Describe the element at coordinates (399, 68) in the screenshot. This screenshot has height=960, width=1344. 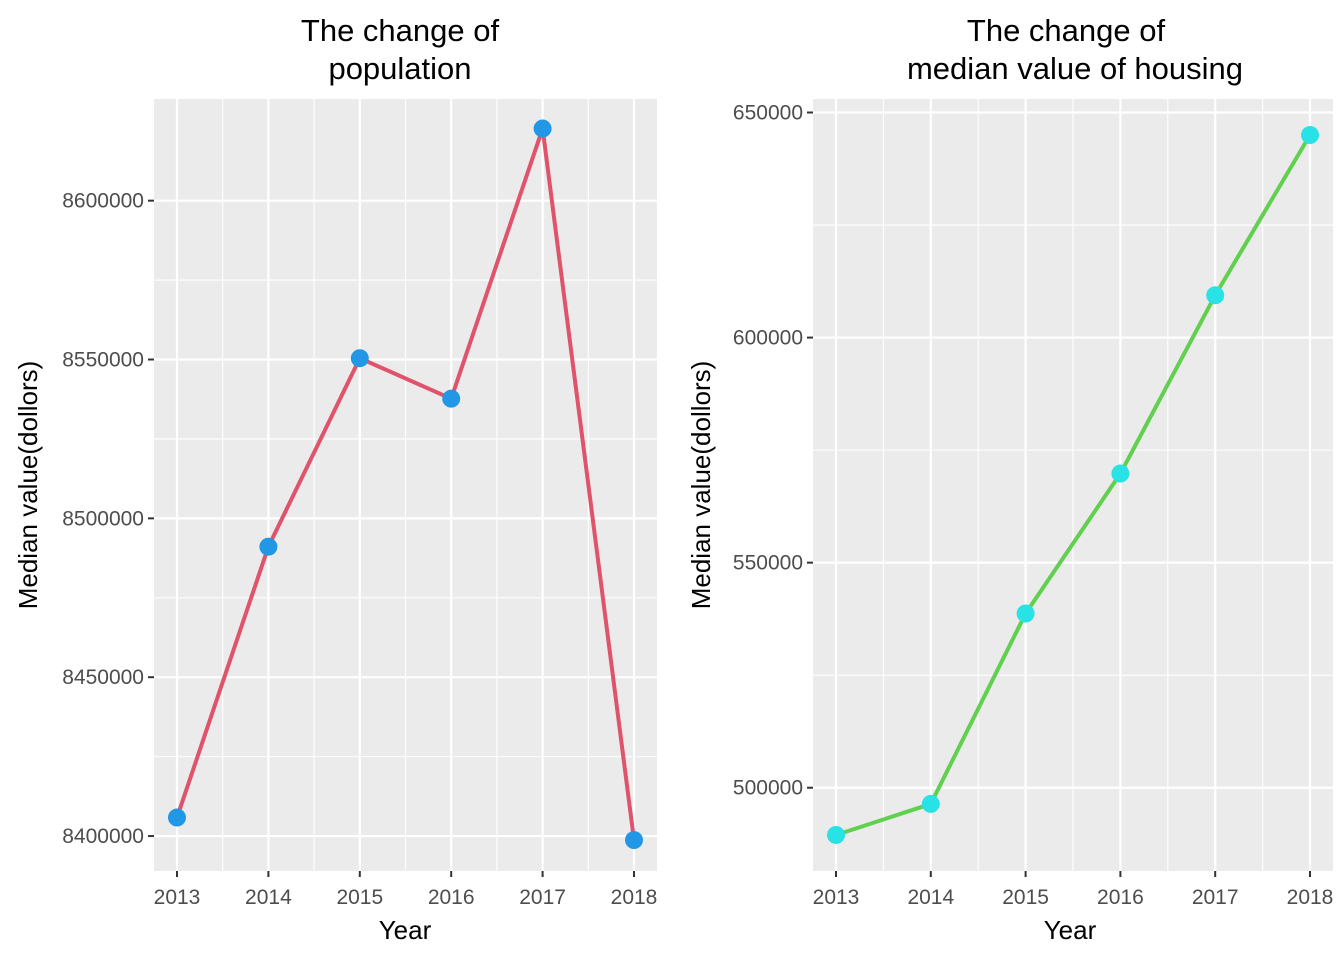
I see `population-chart-title-line-2: population` at that location.